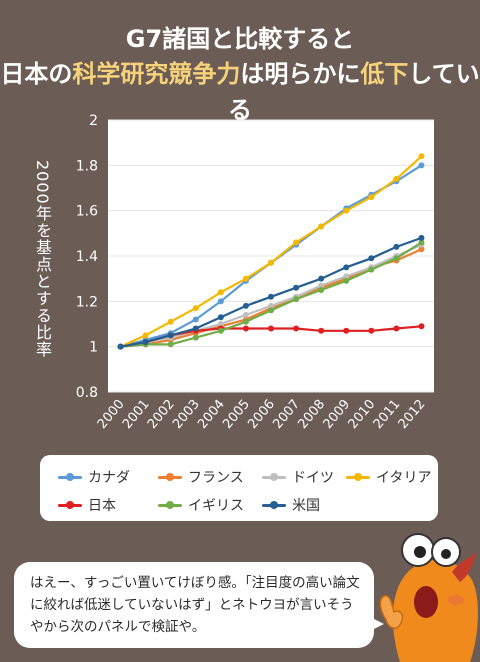 The image size is (480, 662). Describe the element at coordinates (311, 414) in the screenshot. I see `x-tick-label: 2008` at that location.